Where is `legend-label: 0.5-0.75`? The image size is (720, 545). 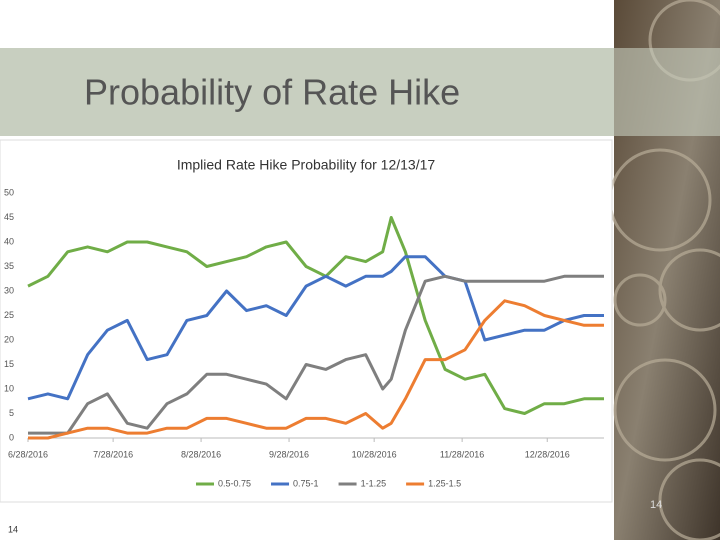 legend-label: 0.5-0.75 is located at coordinates (234, 483).